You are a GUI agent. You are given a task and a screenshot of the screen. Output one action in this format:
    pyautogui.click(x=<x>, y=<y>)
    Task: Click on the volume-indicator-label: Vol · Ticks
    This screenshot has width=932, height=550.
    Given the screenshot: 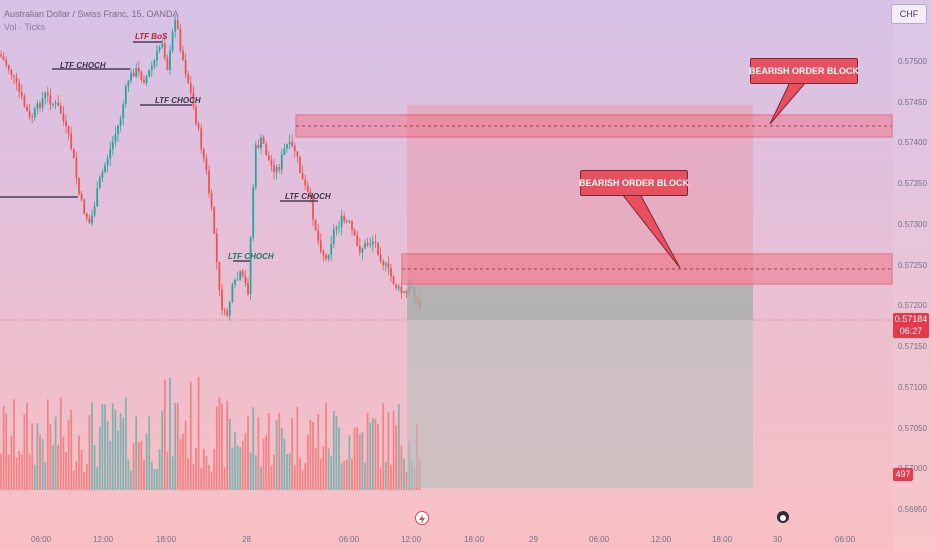 What is the action you would take?
    pyautogui.click(x=25, y=27)
    